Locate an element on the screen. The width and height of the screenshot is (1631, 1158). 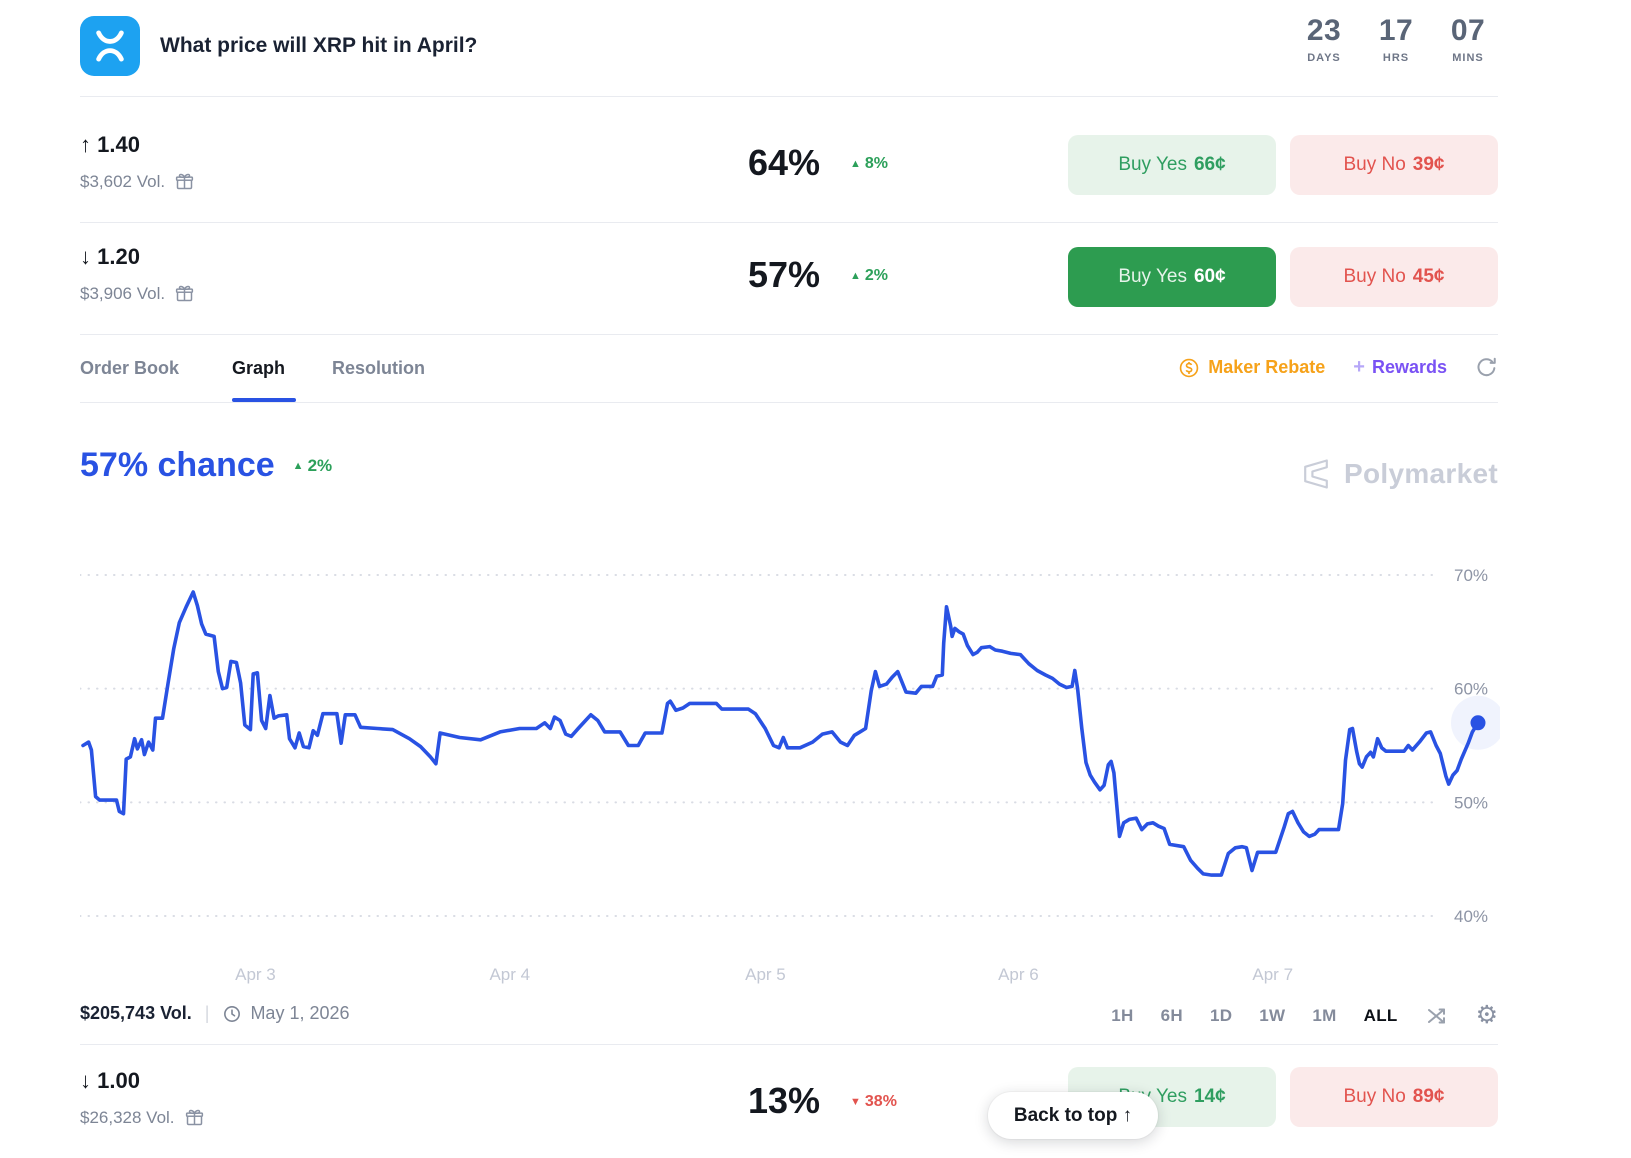
buy-no-button-1.40: Buy No 39¢ is located at coordinates (1394, 165).